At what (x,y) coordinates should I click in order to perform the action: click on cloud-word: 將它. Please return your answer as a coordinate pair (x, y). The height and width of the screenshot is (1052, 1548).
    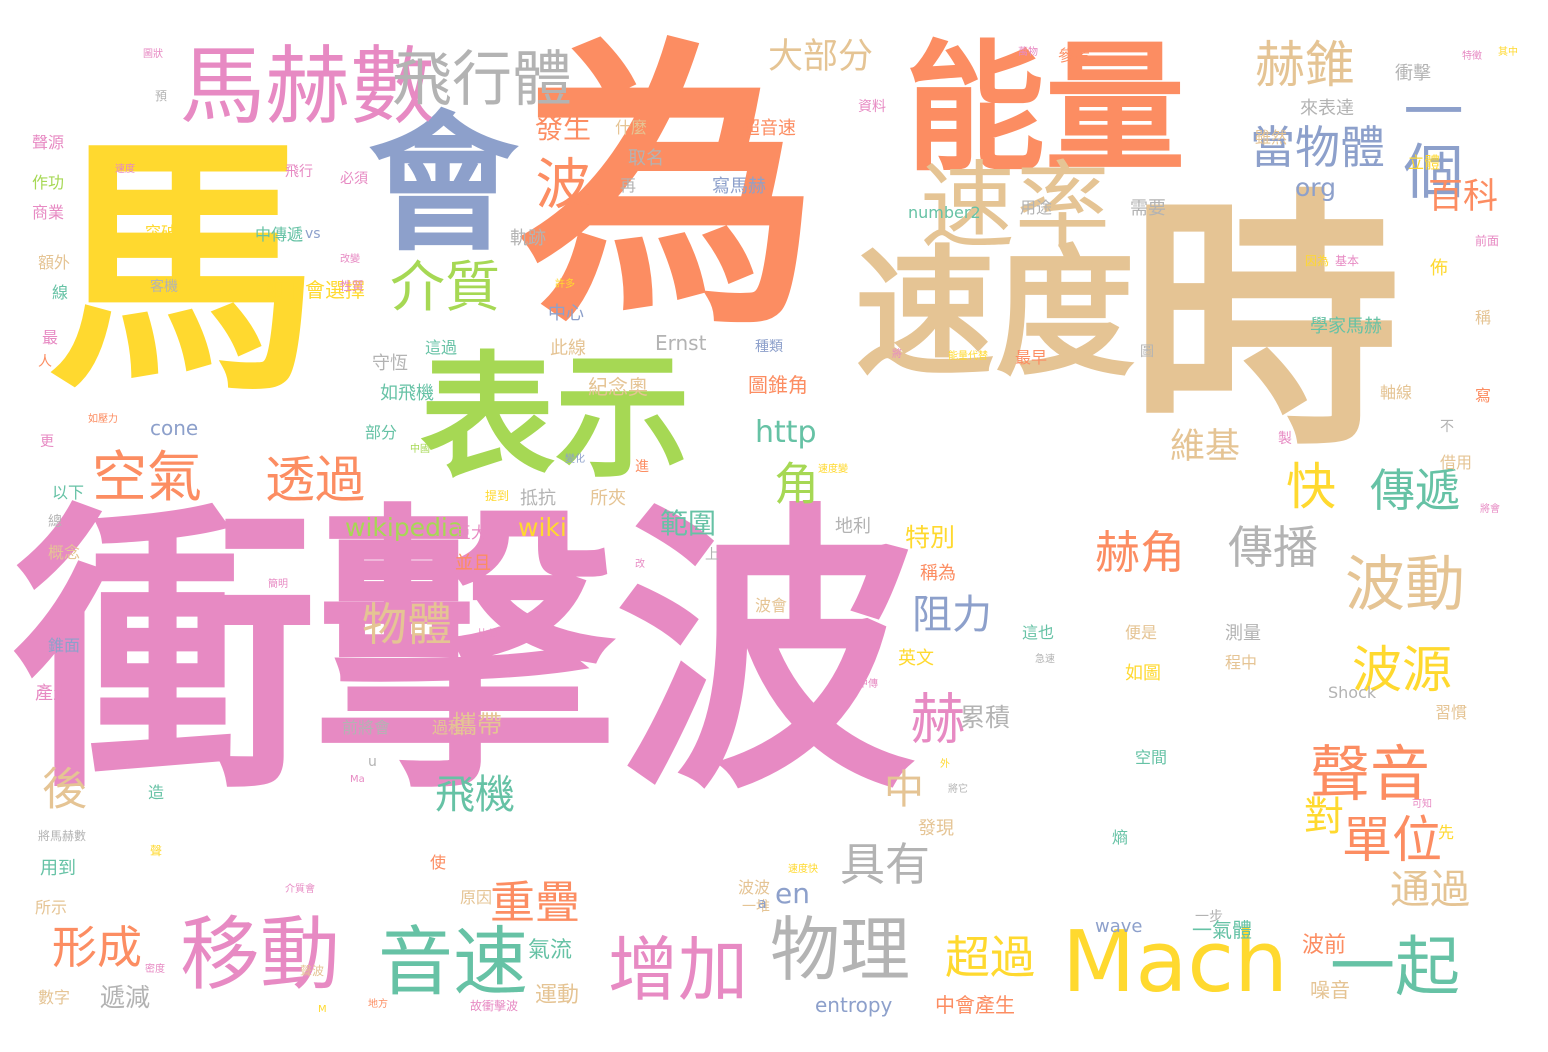
    Looking at the image, I should click on (958, 789).